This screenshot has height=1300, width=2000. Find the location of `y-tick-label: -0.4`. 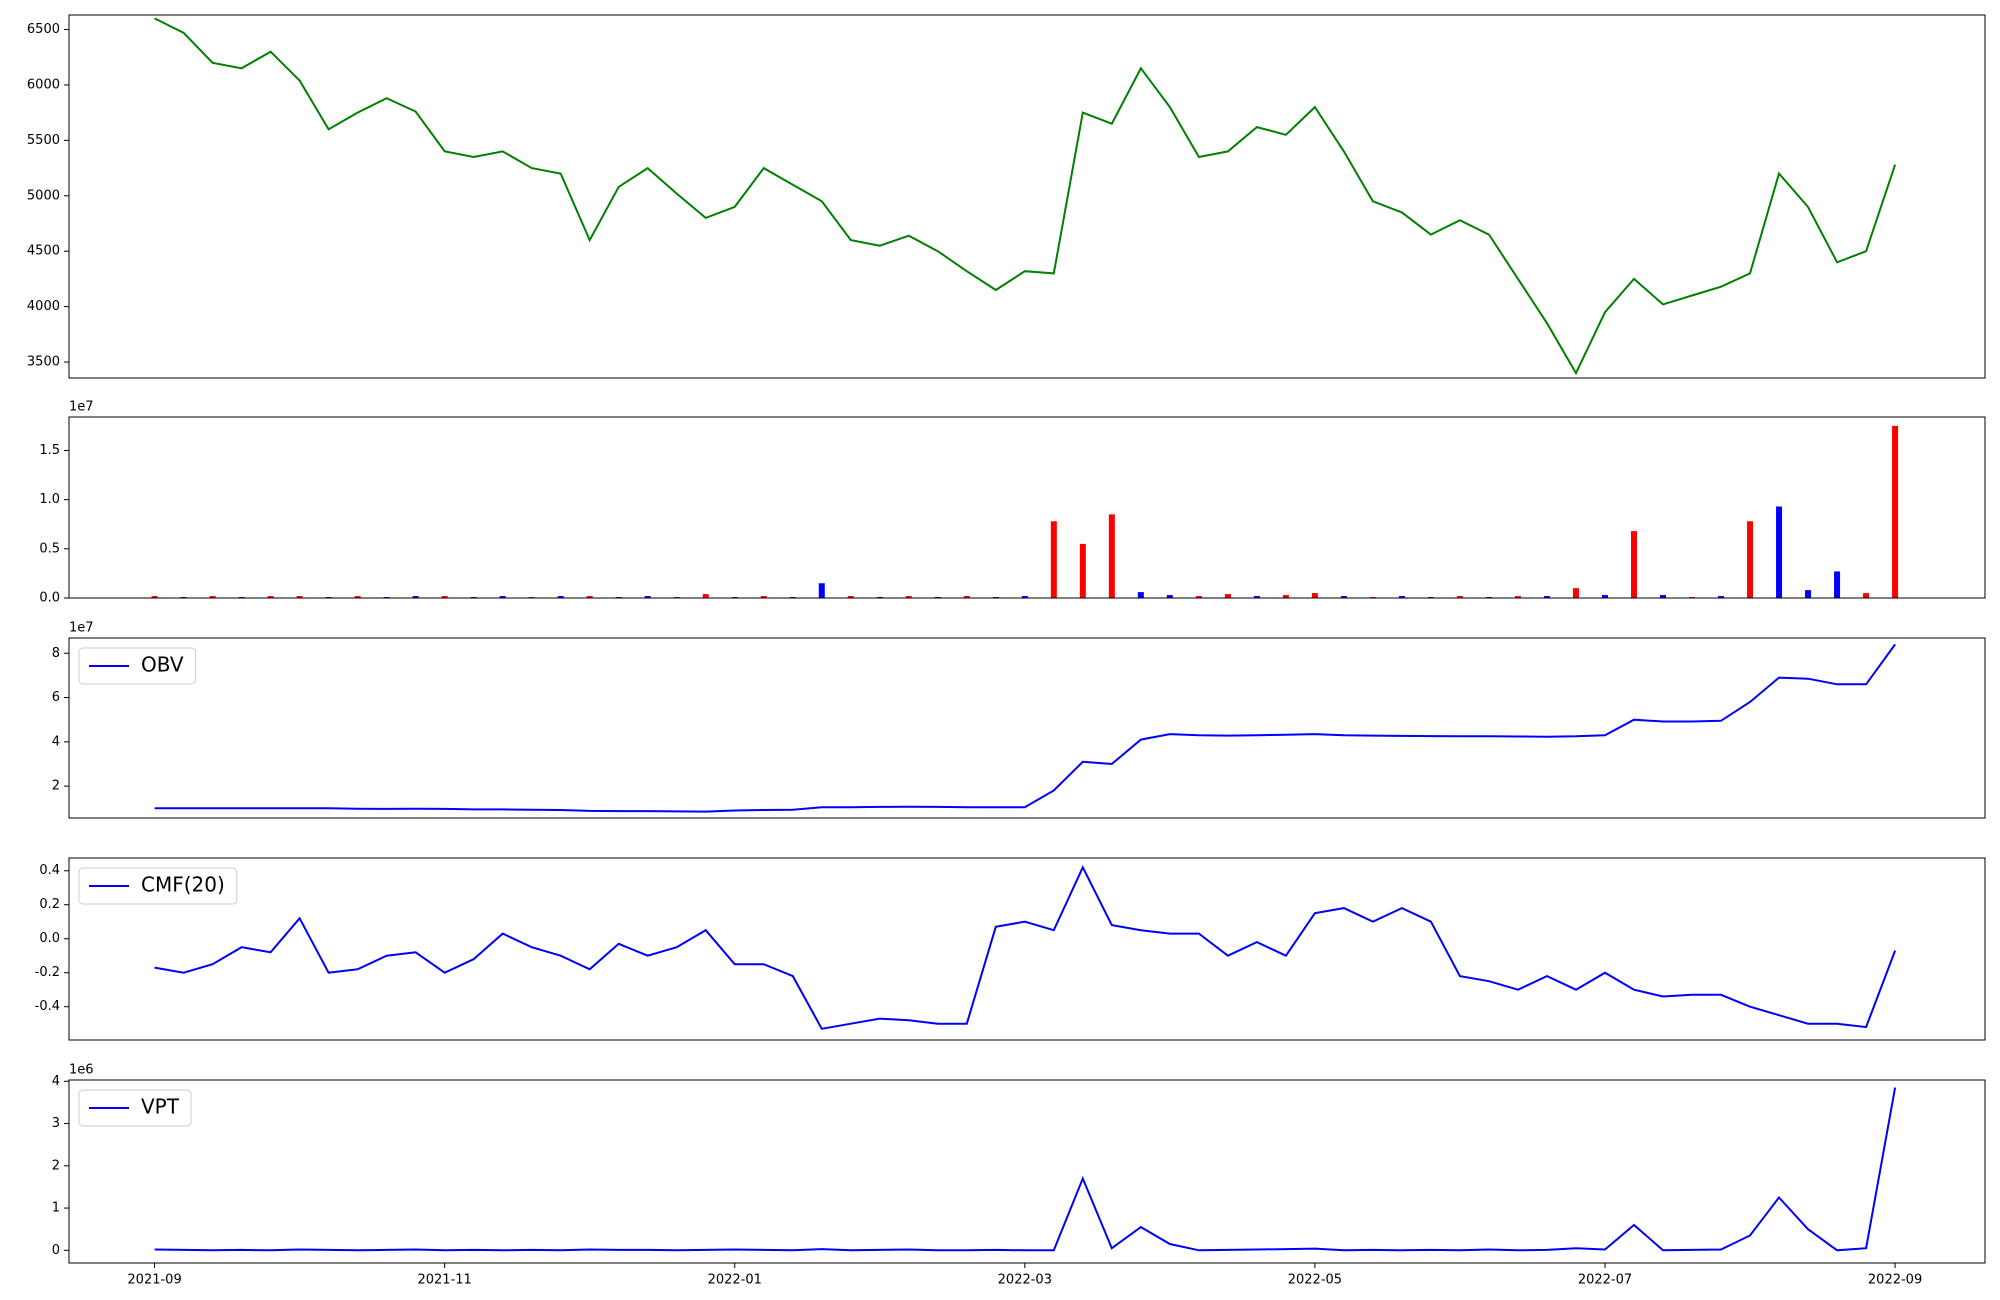

y-tick-label: -0.4 is located at coordinates (47, 1006).